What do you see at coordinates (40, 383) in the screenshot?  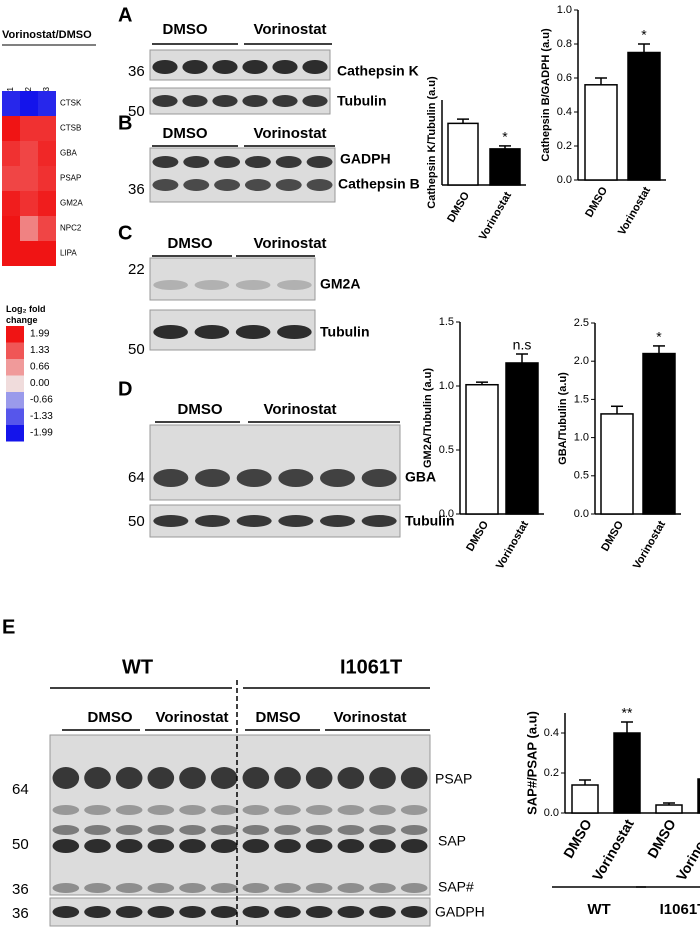 I see `legend-label: 0.00` at bounding box center [40, 383].